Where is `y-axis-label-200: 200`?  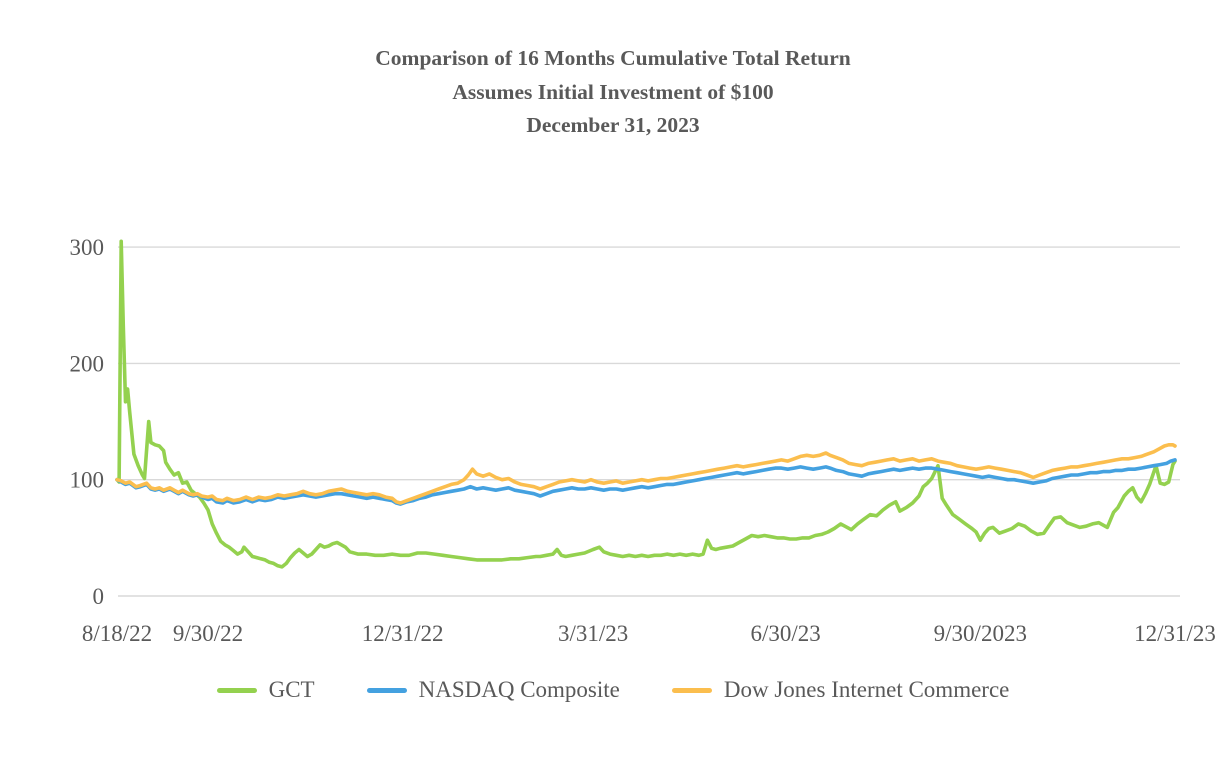 y-axis-label-200: 200 is located at coordinates (87, 363).